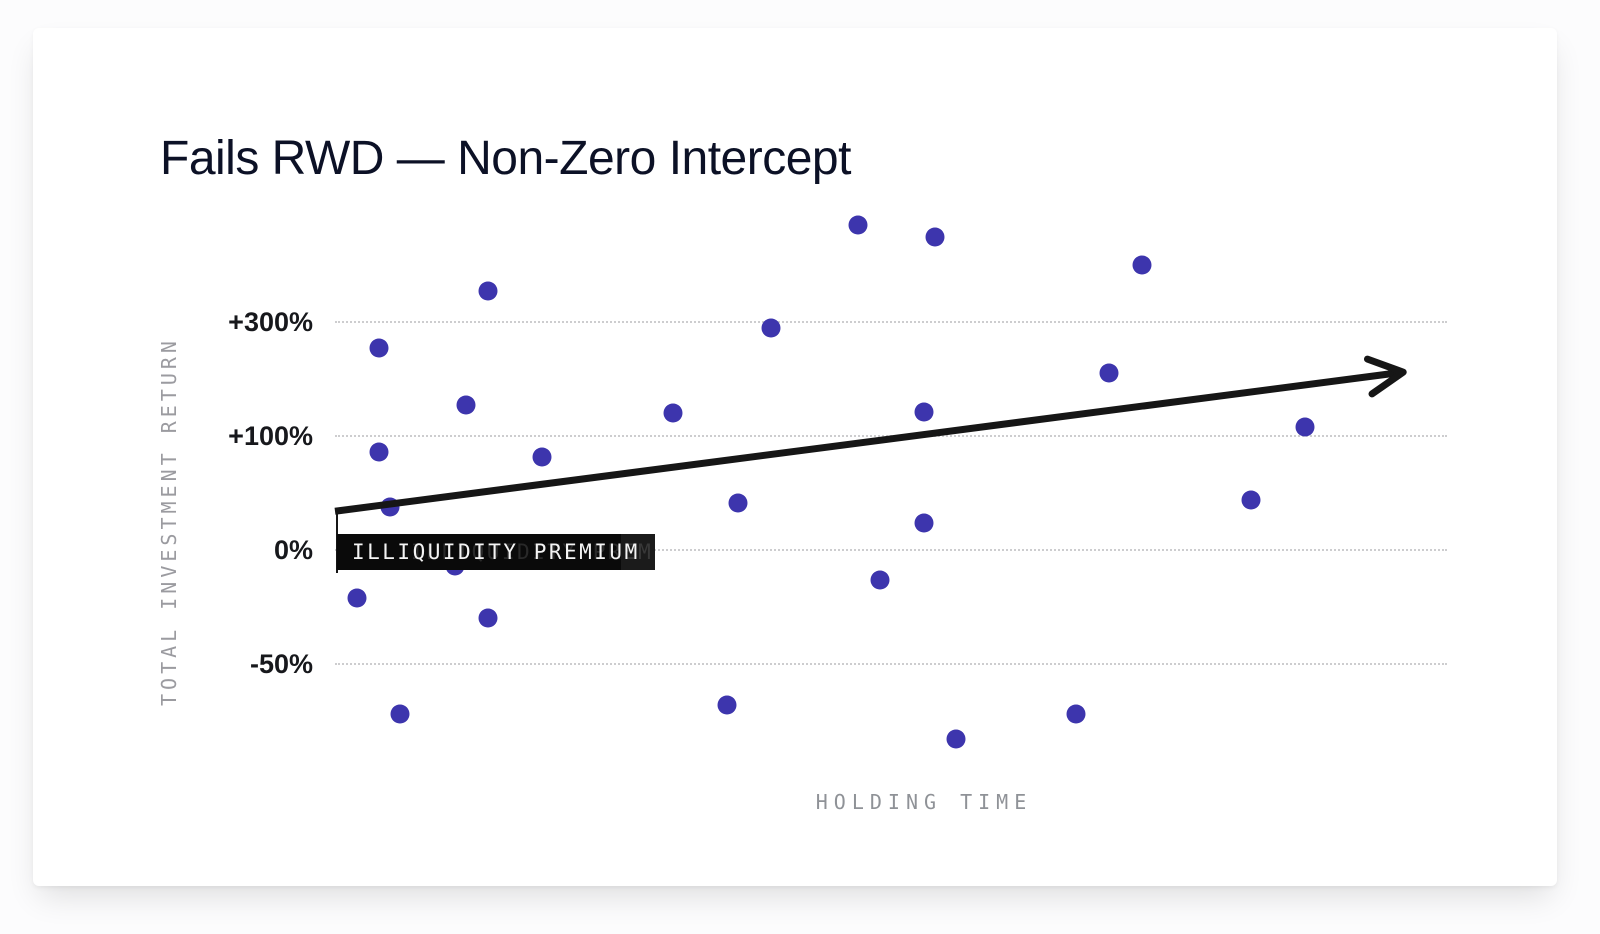 The height and width of the screenshot is (934, 1600). I want to click on y-tick-label: -50%, so click(281, 664).